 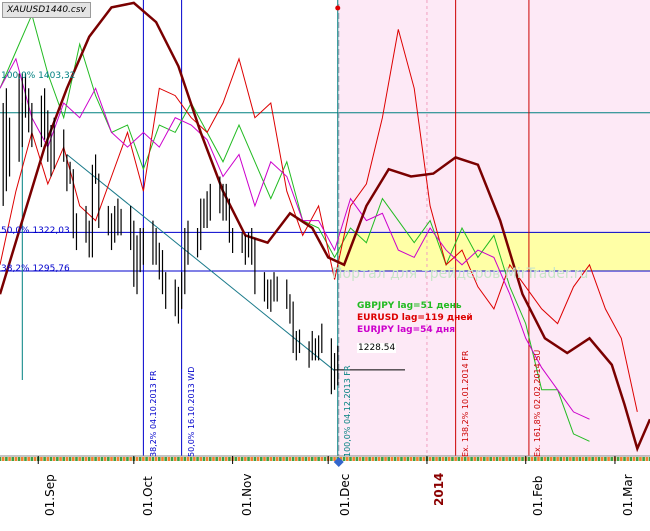 I want to click on vline-label-38: 38,2% 04.10.2013 FR, so click(x=153, y=413).